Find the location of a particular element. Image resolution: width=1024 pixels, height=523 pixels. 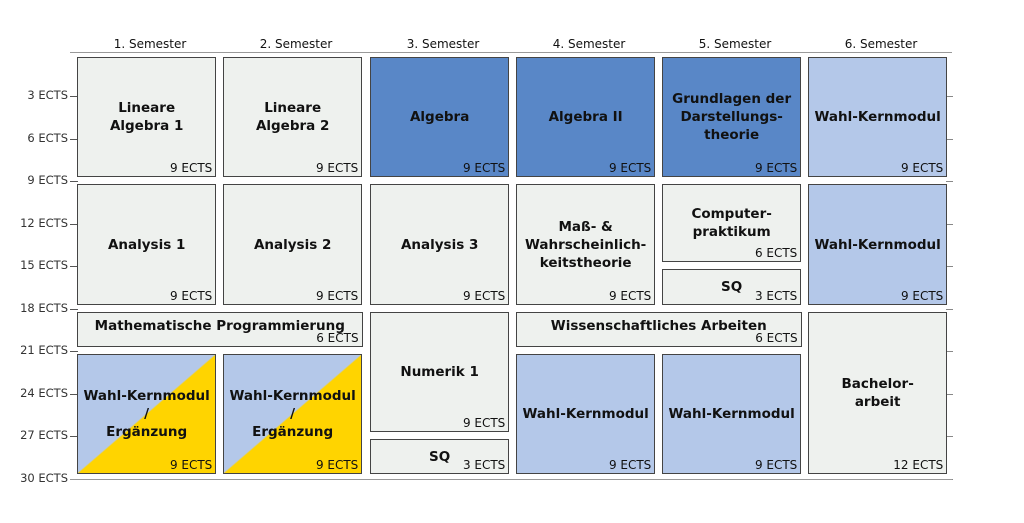

module-box: Analysis 3 9 ECTS is located at coordinates (440, 244).